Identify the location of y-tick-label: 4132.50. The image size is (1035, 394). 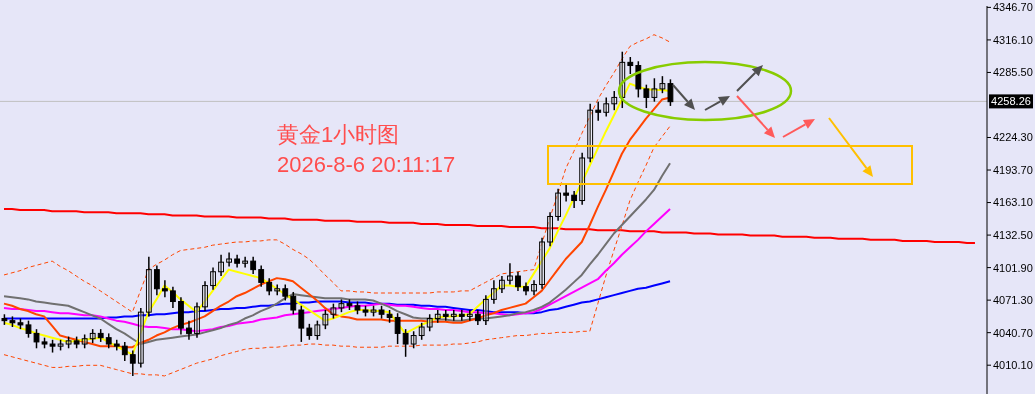
(1013, 234).